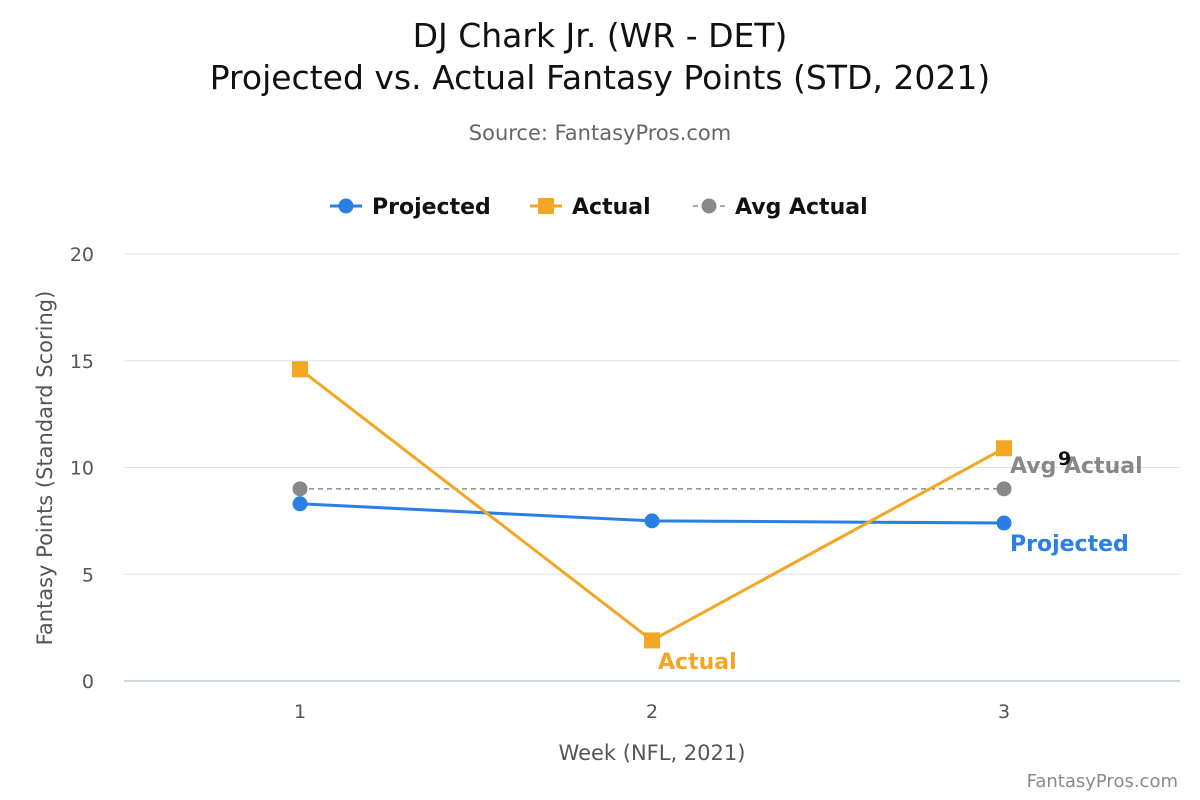 The image size is (1200, 800). I want to click on chart-title-line-1: DJ Chark Jr. (WR - DET), so click(600, 35).